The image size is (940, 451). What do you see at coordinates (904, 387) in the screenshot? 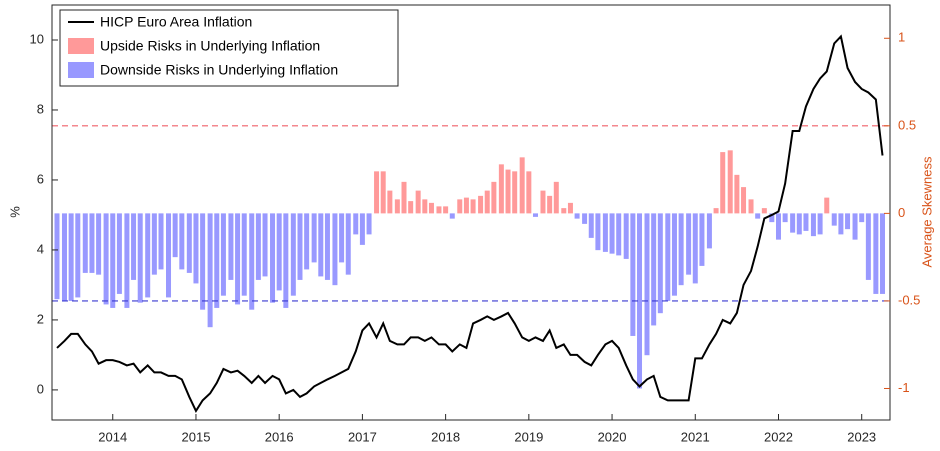
I see `y2-tick-label: -1` at bounding box center [904, 387].